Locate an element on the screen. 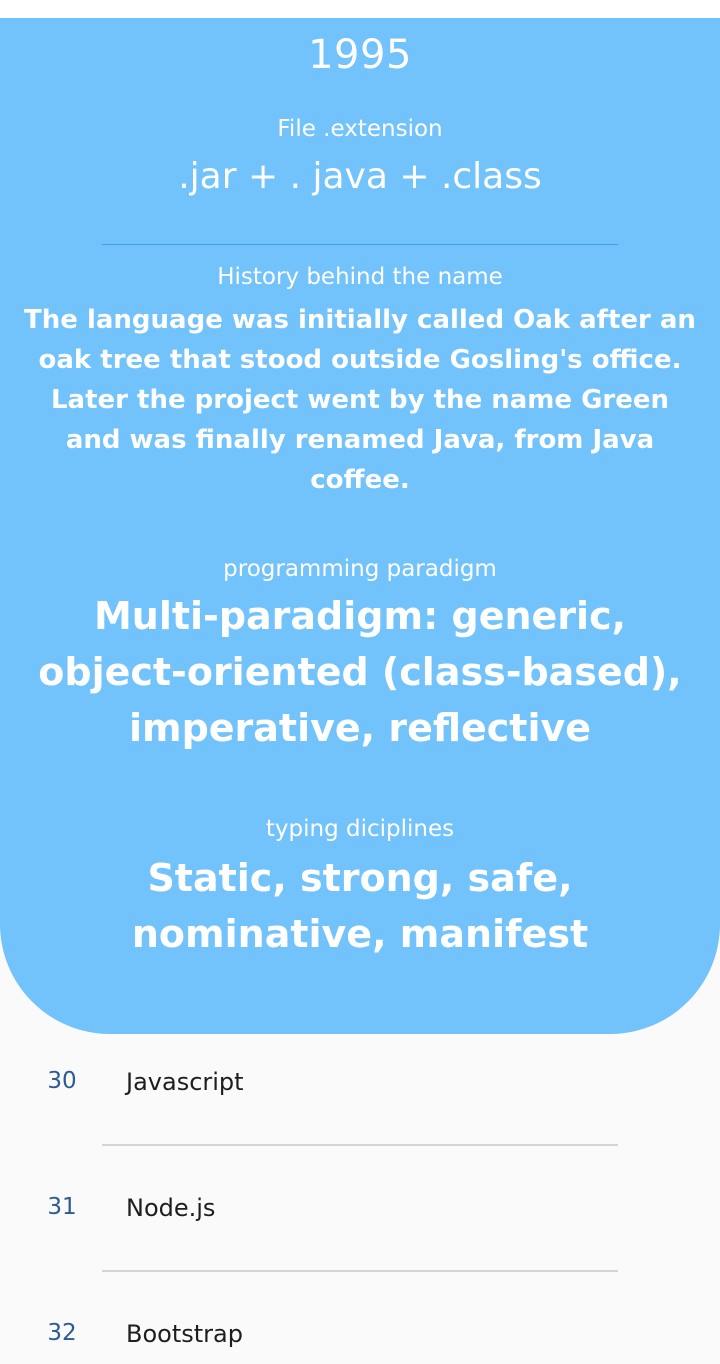  list-item-nodejs: 31 Node.js is located at coordinates (360, 1208).